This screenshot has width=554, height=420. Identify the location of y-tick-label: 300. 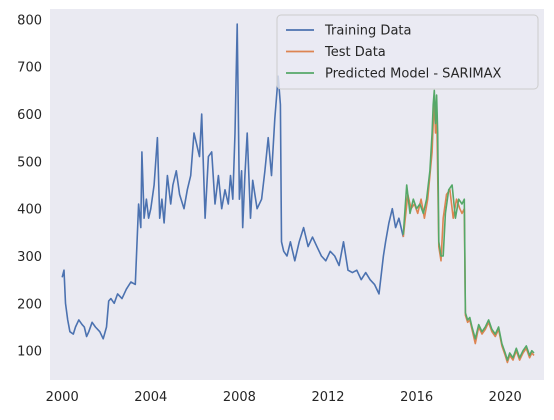
(29, 257).